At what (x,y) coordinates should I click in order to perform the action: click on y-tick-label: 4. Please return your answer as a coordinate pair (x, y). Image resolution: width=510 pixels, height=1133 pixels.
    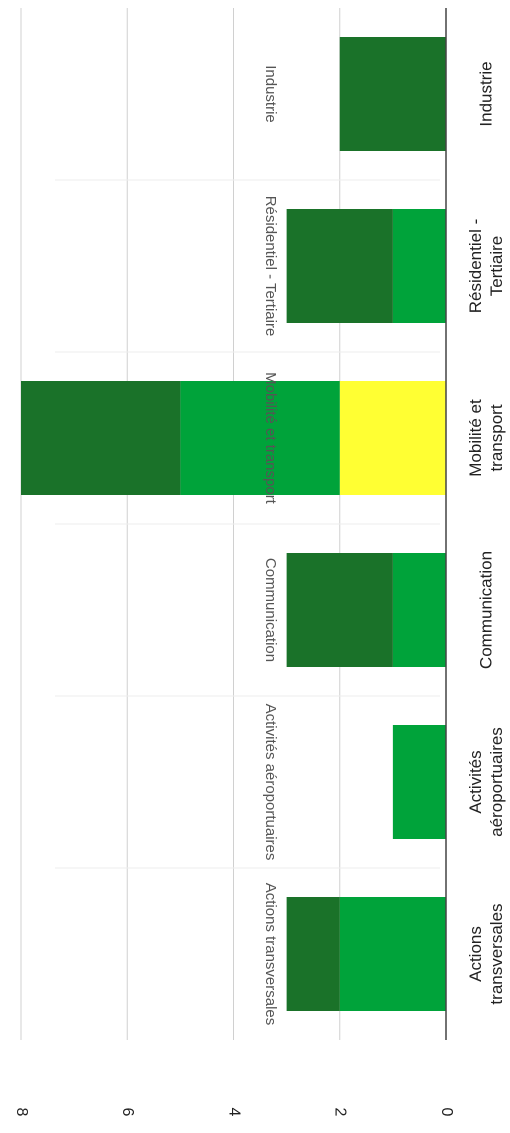
    Looking at the image, I should click on (233, 1112).